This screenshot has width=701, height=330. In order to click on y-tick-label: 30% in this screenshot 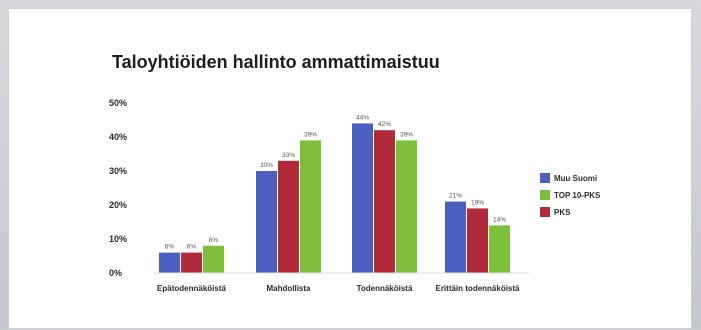, I will do `click(118, 171)`.